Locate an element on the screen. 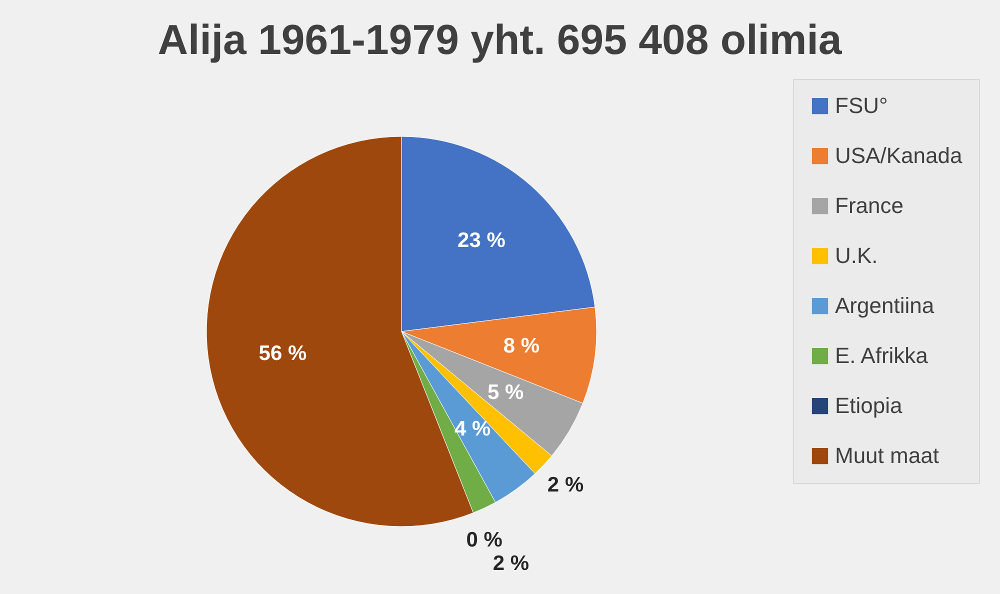  data-label: 5 % is located at coordinates (505, 392).